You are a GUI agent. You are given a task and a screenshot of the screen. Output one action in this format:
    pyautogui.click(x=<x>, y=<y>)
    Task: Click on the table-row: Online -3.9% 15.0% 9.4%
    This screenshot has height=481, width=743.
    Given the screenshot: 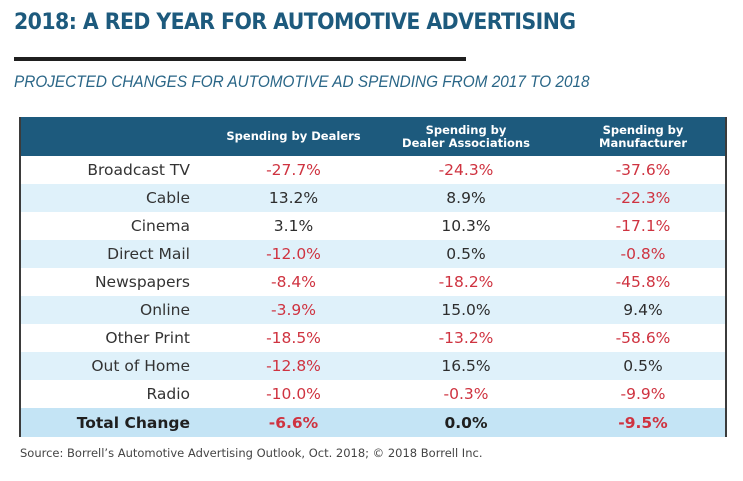 What is the action you would take?
    pyautogui.click(x=373, y=310)
    